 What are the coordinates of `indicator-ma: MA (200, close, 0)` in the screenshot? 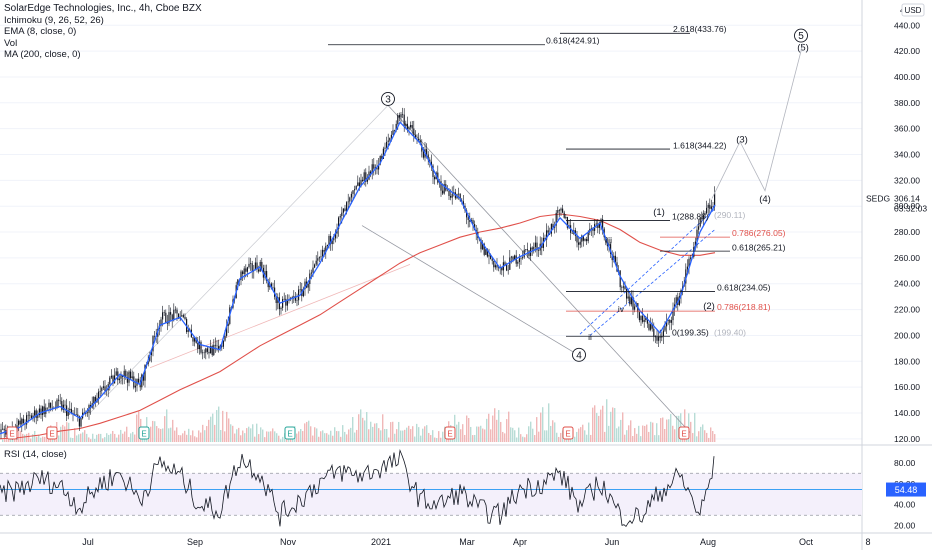 It's located at (42, 55).